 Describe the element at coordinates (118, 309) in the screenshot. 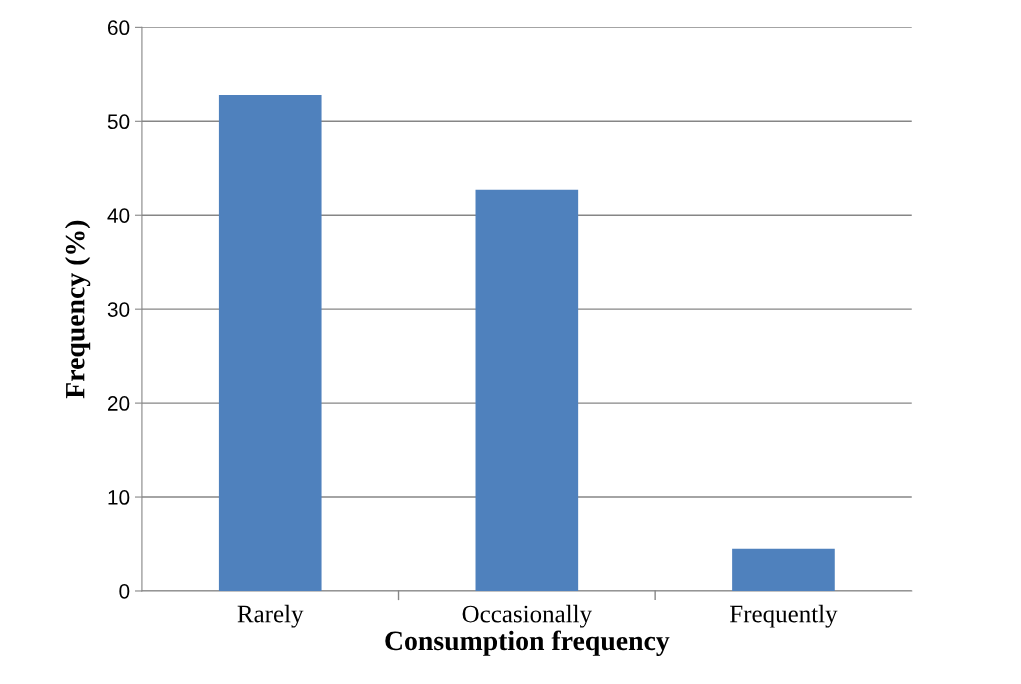

I see `y-tick-label: 30` at that location.